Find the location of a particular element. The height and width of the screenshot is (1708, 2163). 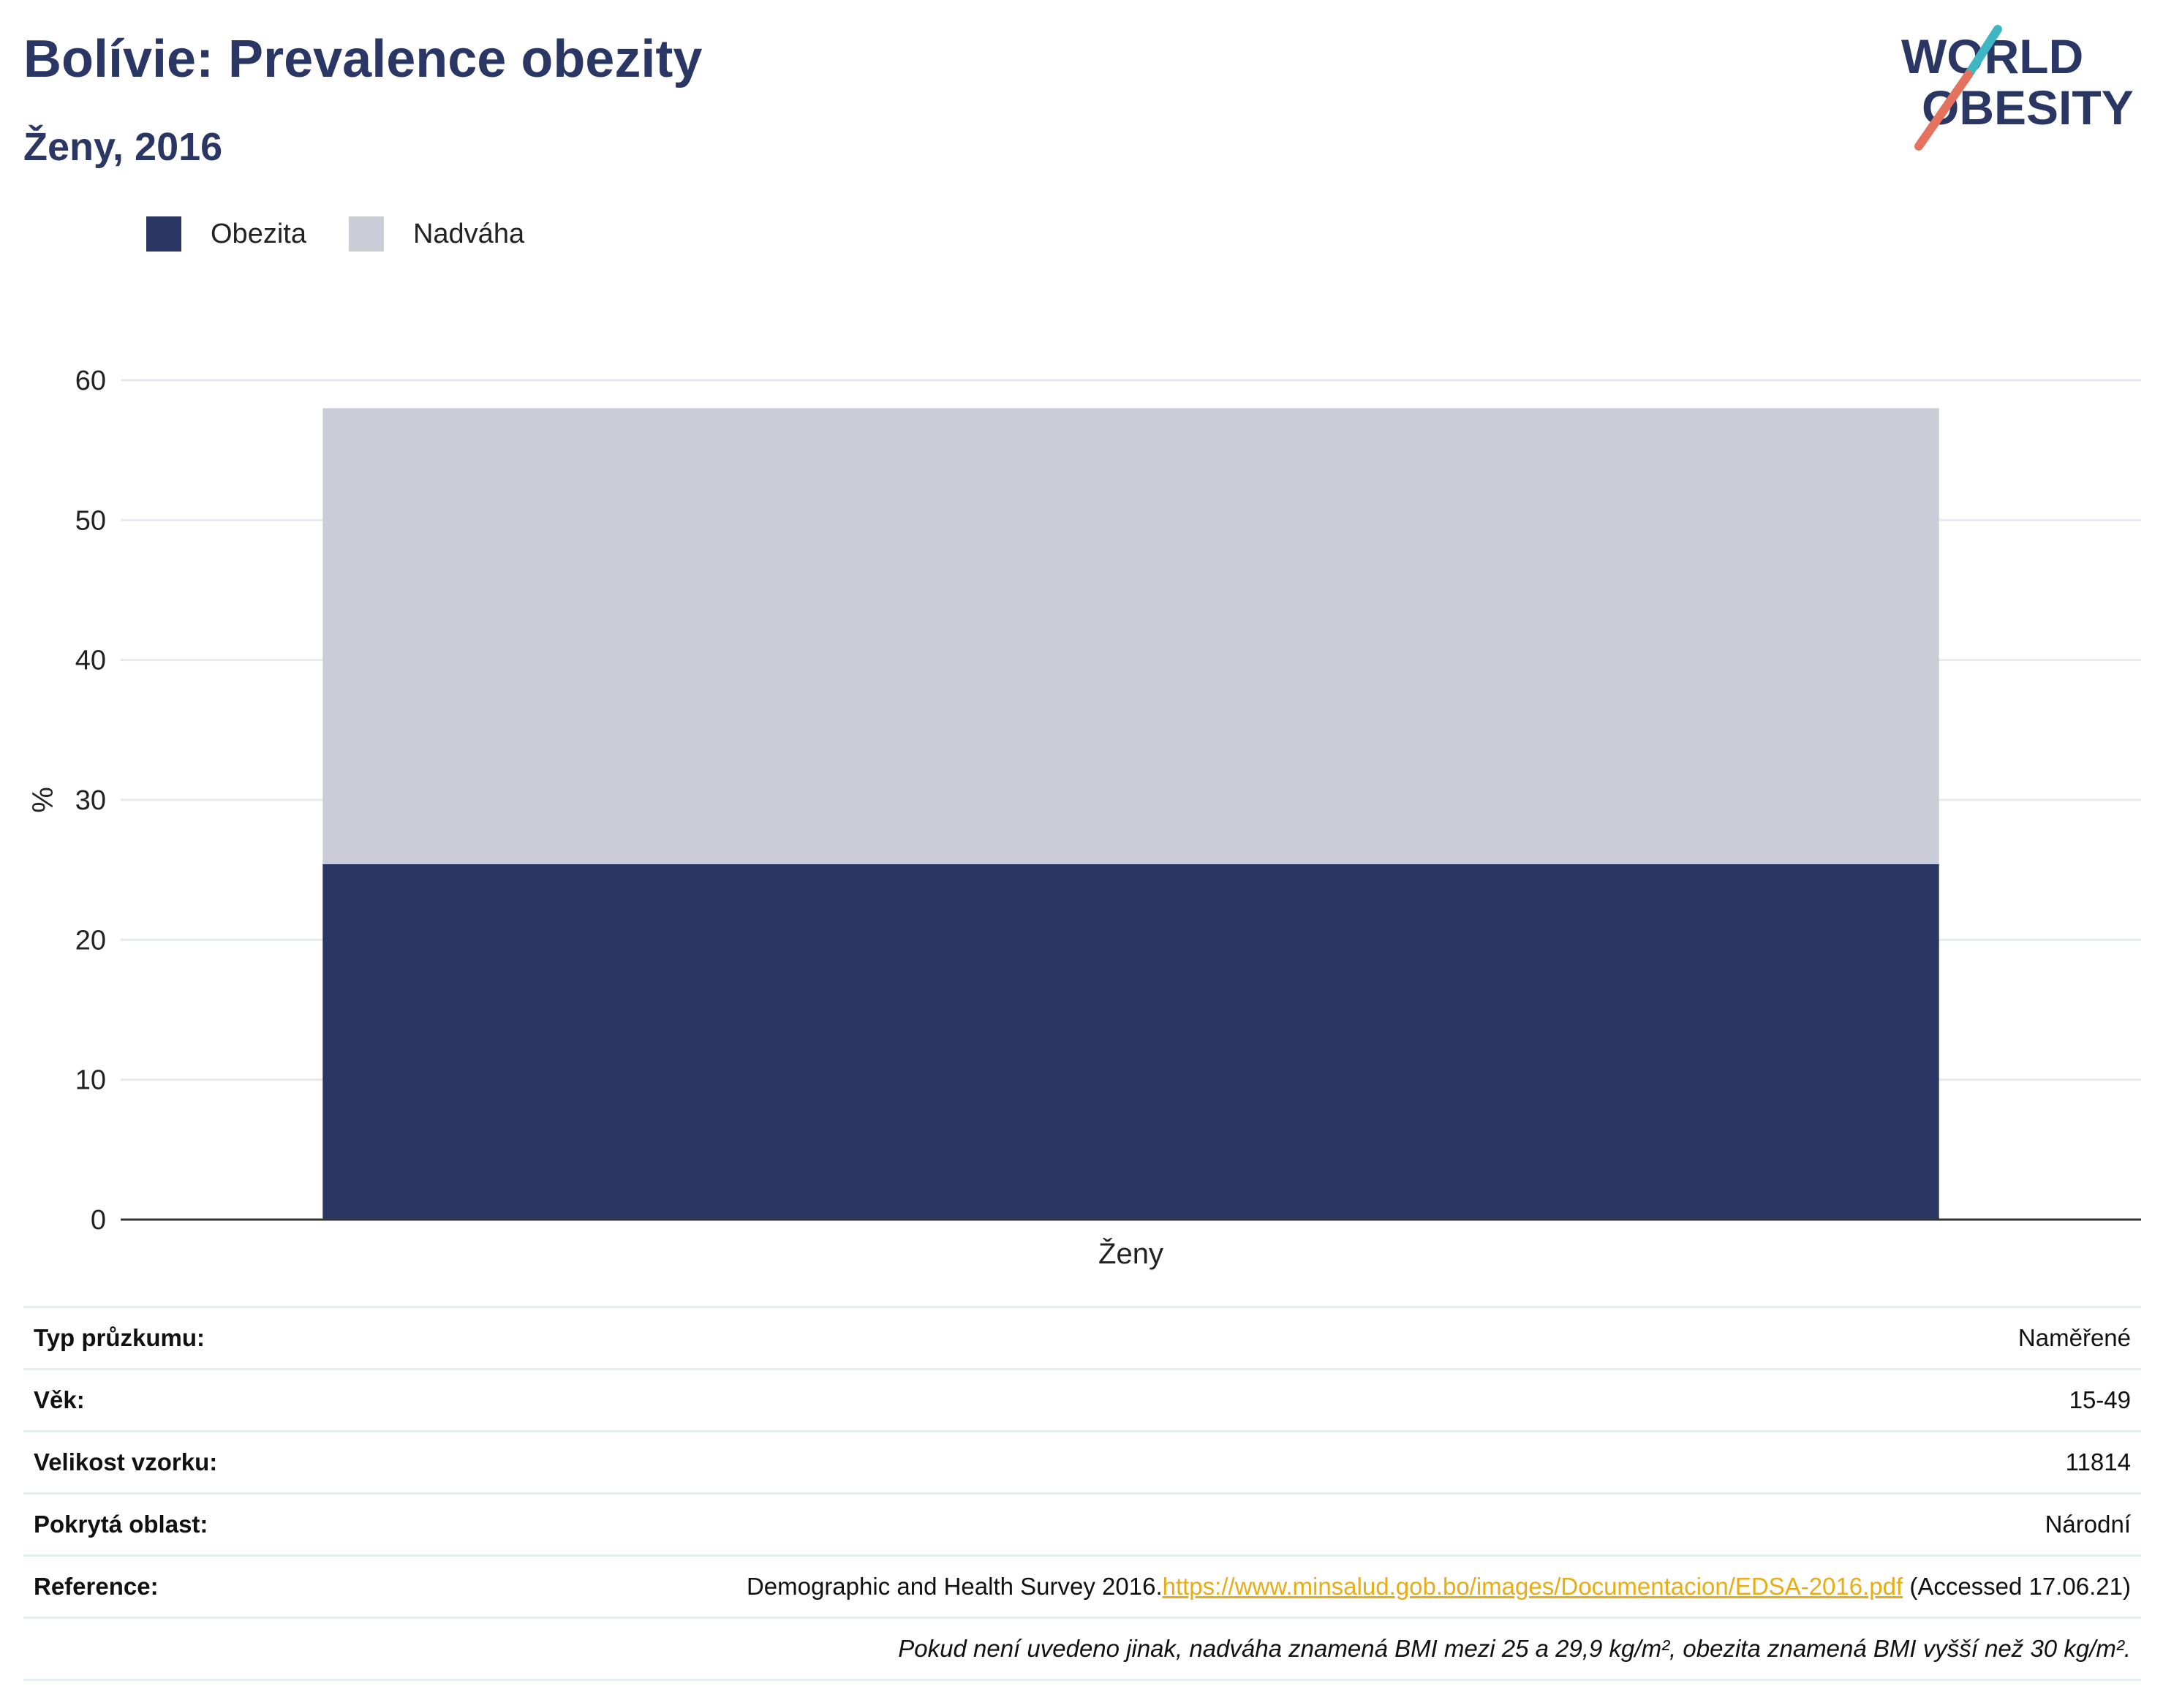

y-tick-label: 60 is located at coordinates (90, 381).